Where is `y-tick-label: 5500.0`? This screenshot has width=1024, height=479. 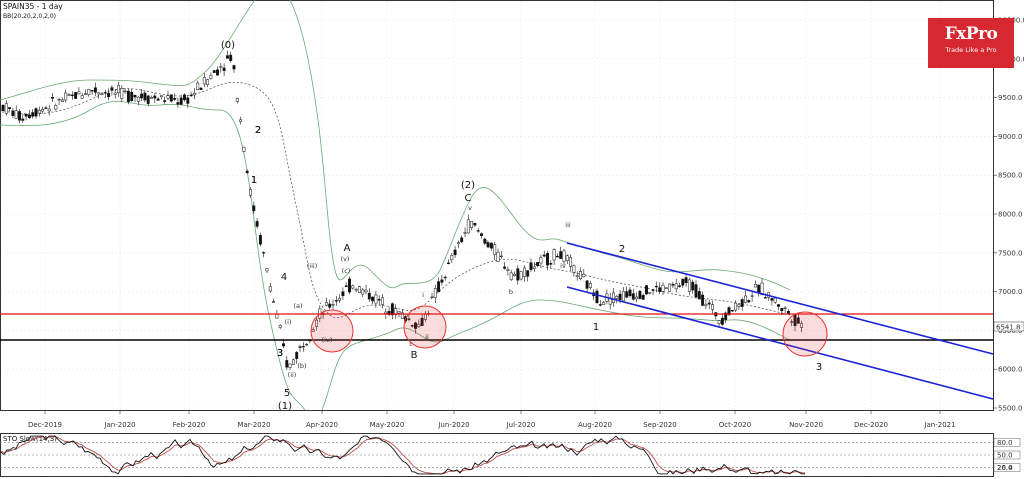
y-tick-label: 5500.0 is located at coordinates (1010, 409).